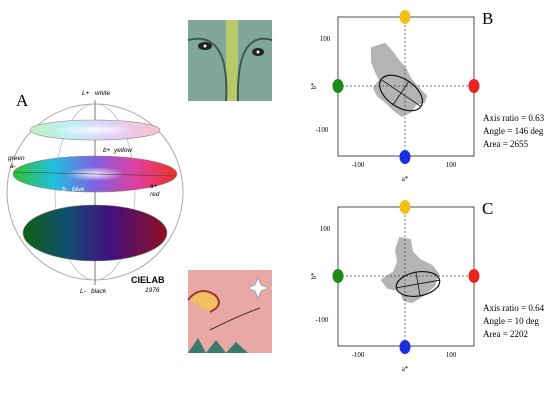  Describe the element at coordinates (95, 130) in the screenshot. I see `light-center` at that location.